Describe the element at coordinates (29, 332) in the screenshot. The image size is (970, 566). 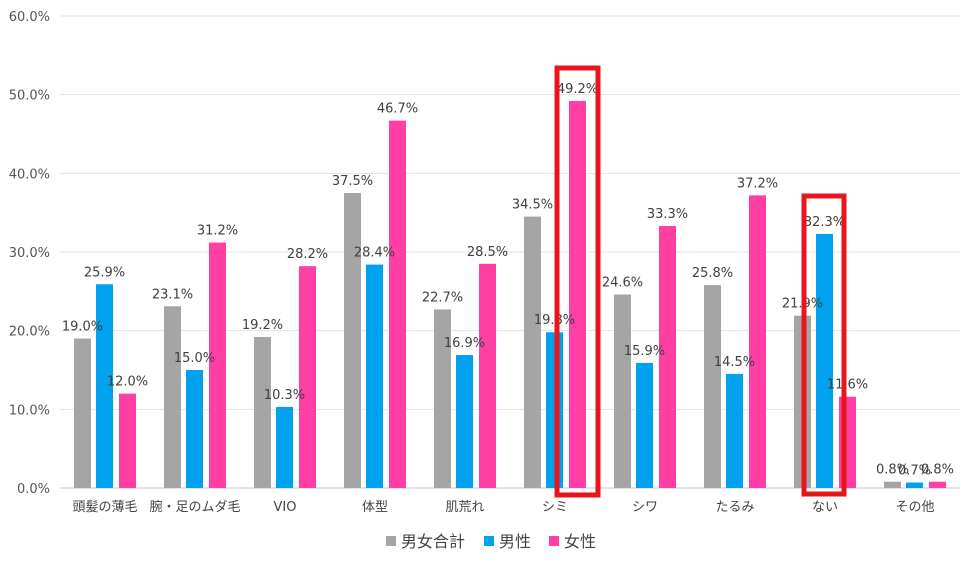
I see `y-tick-label: 20.0%` at that location.